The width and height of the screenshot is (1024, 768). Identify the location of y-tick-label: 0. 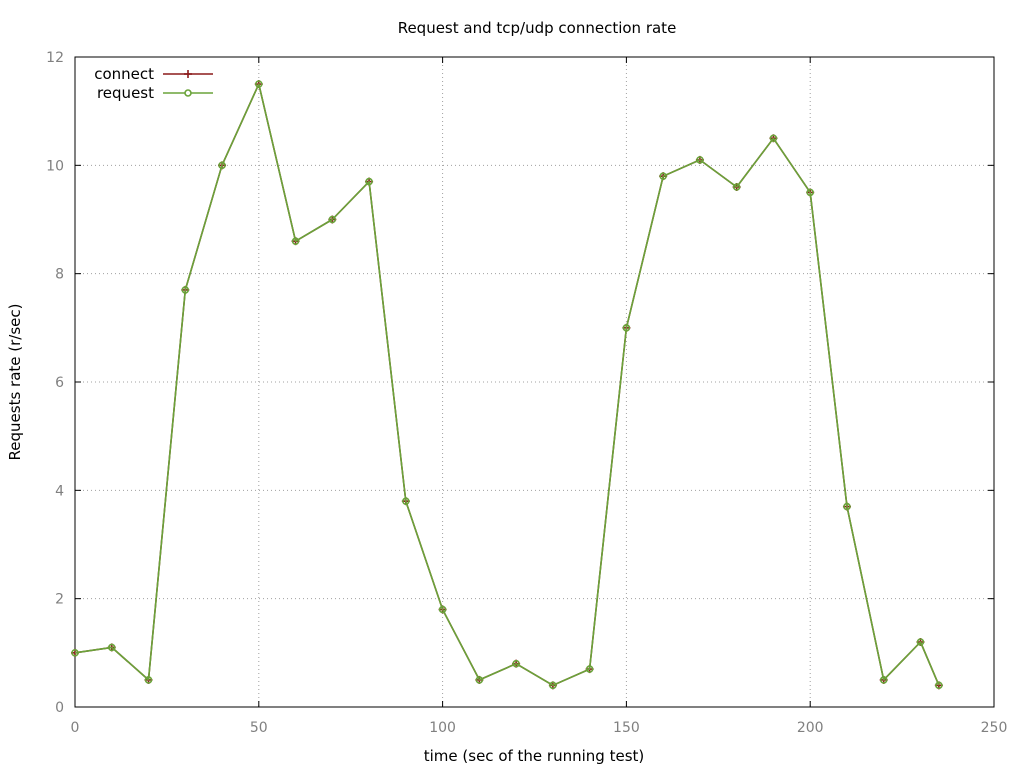
(59, 708).